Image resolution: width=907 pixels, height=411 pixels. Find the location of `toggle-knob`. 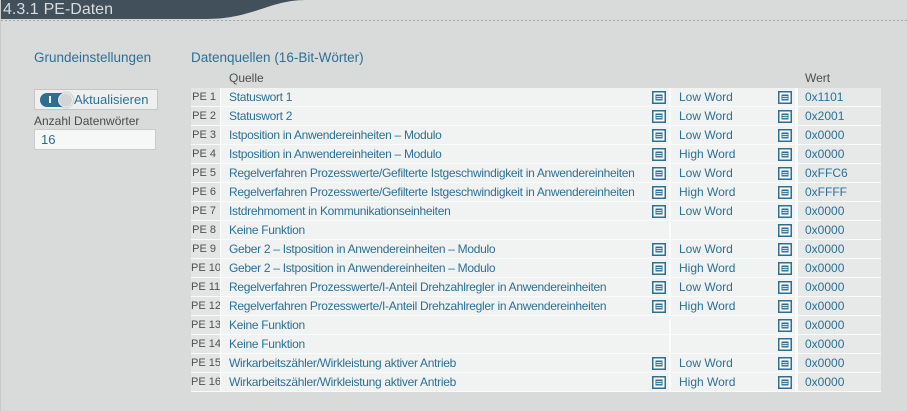

toggle-knob is located at coordinates (65, 99).